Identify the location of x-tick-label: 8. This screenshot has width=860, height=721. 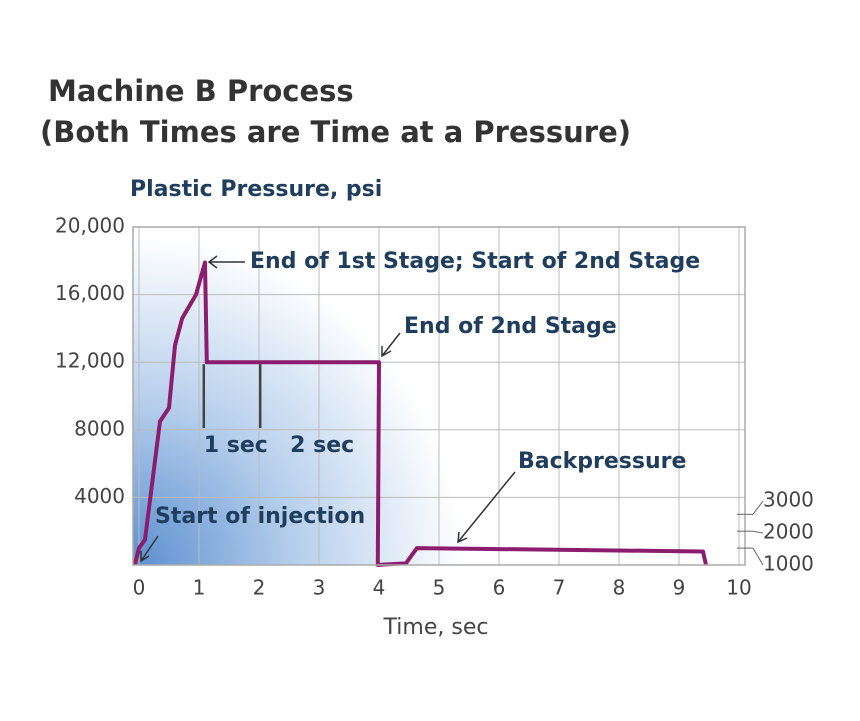
(619, 588).